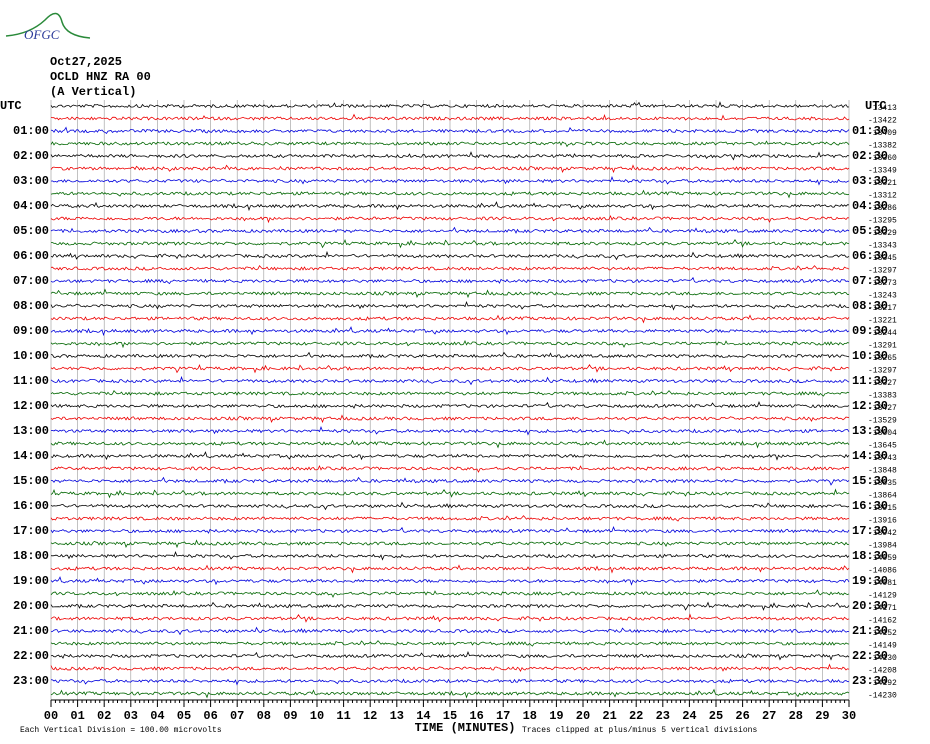 This screenshot has height=744, width=930. What do you see at coordinates (31, 506) in the screenshot?
I see `left-time-label: 16:00` at bounding box center [31, 506].